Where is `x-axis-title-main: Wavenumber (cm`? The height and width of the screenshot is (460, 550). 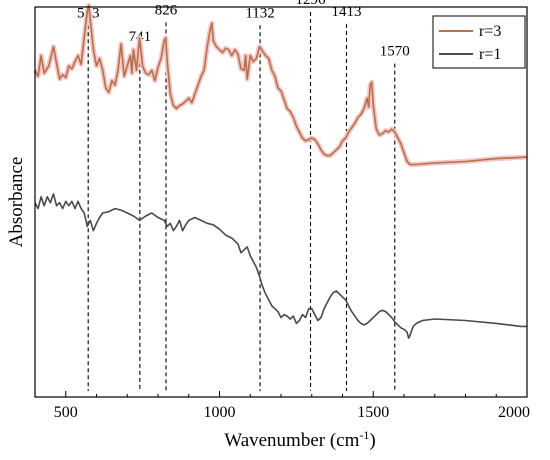
x-axis-title-main: Wavenumber (cm is located at coordinates (291, 440).